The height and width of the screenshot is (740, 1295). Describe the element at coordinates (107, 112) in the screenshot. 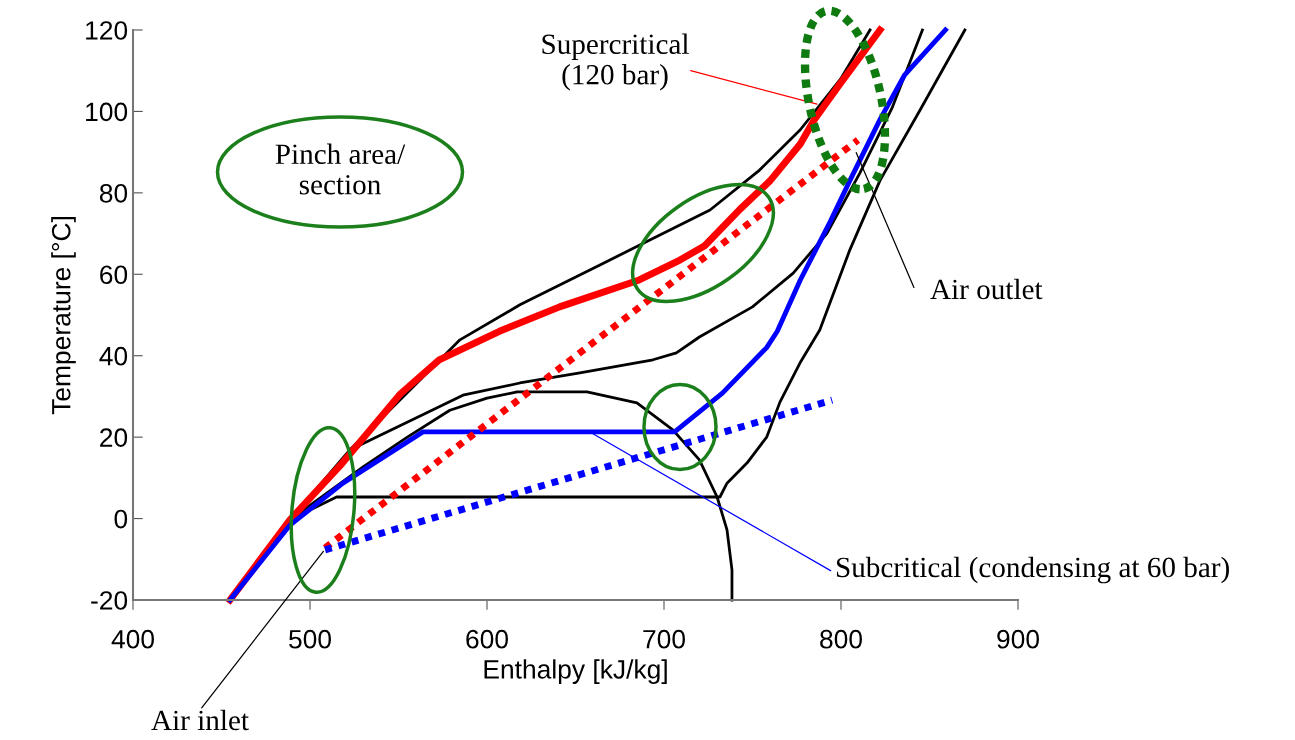

I see `y-tick-label: 100` at that location.